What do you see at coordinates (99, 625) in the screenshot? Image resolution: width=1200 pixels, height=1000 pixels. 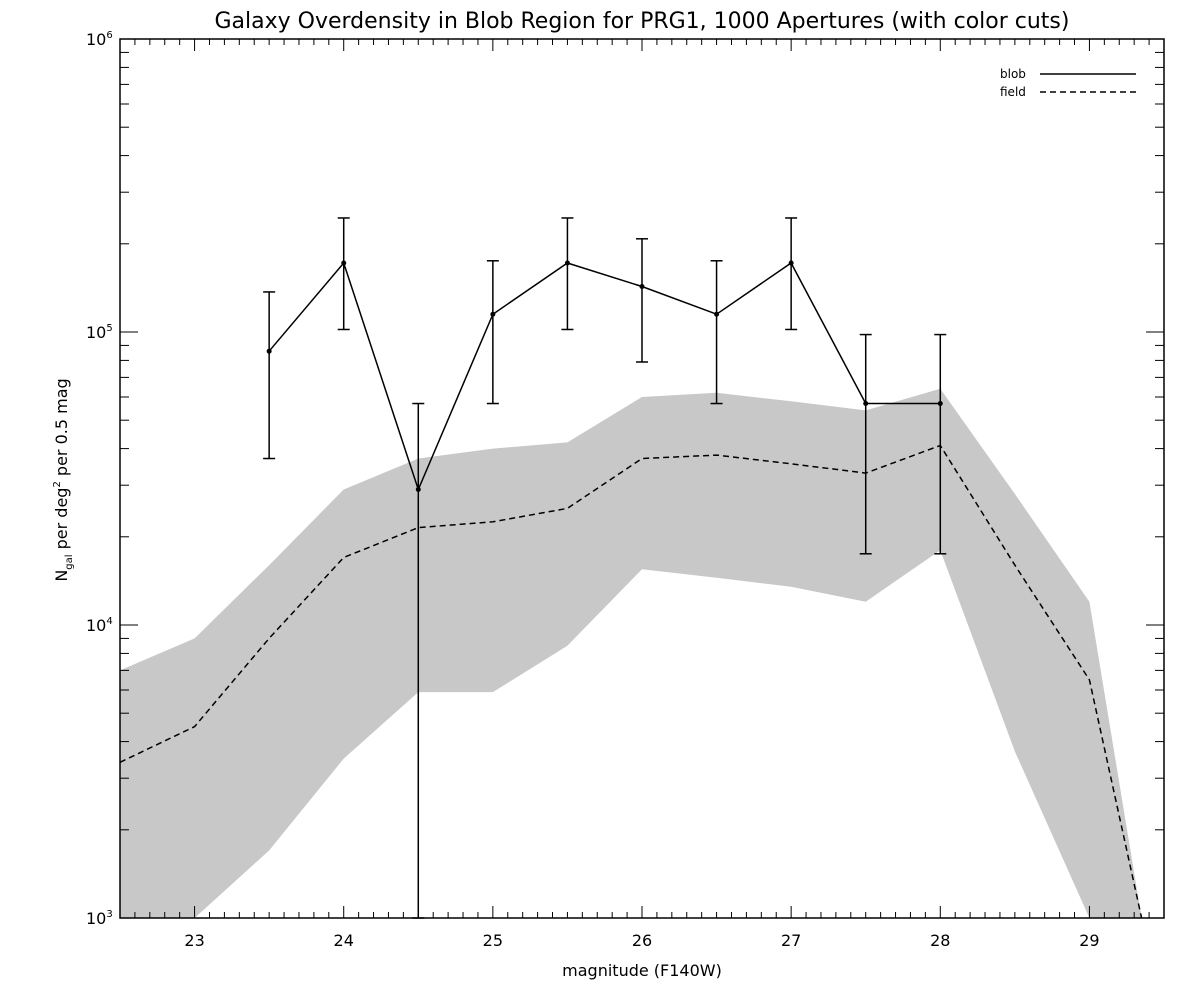 I see `y-tick-label: 104` at bounding box center [99, 625].